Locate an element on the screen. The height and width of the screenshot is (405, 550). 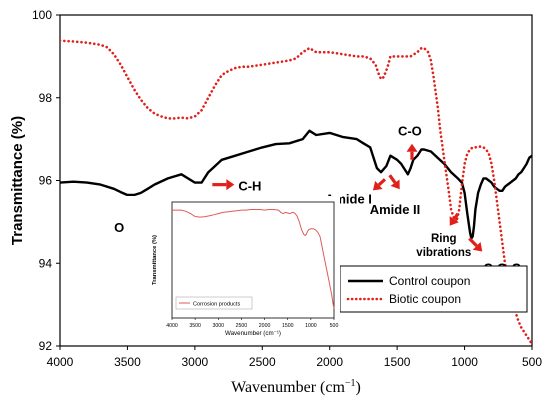
y-tick-label: 98 is located at coordinates (46, 98).